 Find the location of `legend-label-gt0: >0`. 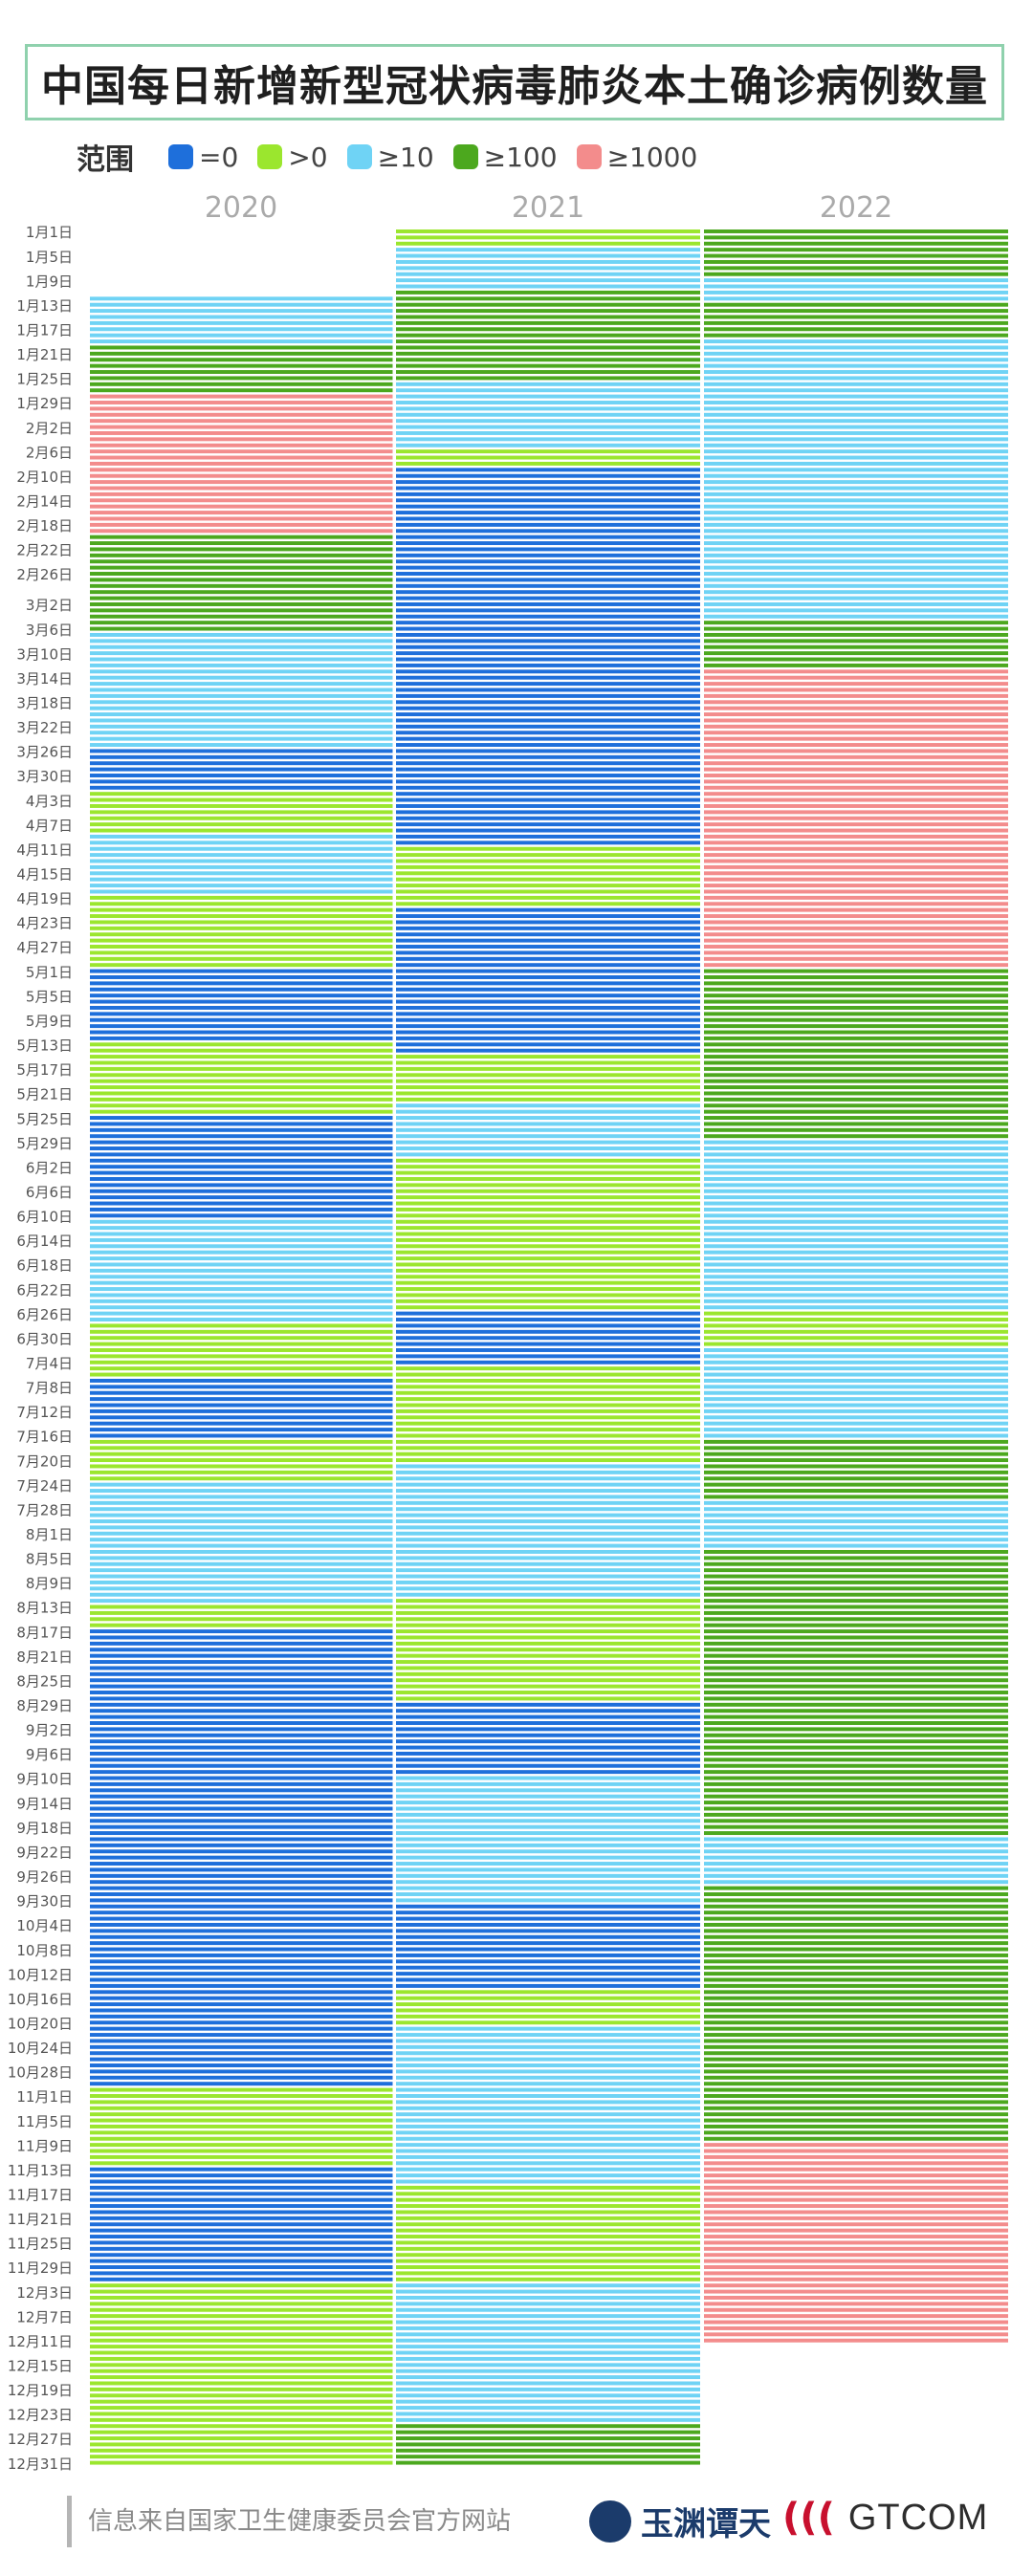

legend-label-gt0: >0 is located at coordinates (308, 157).